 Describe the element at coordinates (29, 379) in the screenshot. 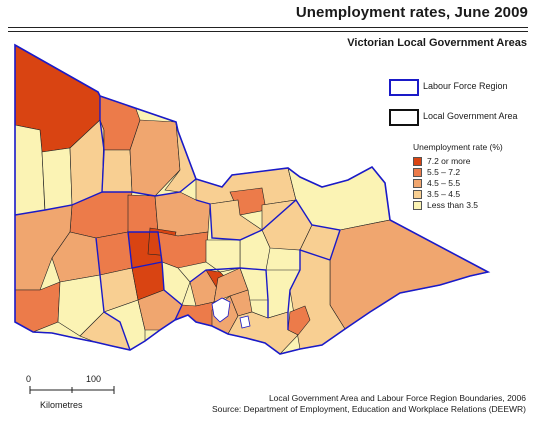

I see `scale-start-label: 0` at that location.